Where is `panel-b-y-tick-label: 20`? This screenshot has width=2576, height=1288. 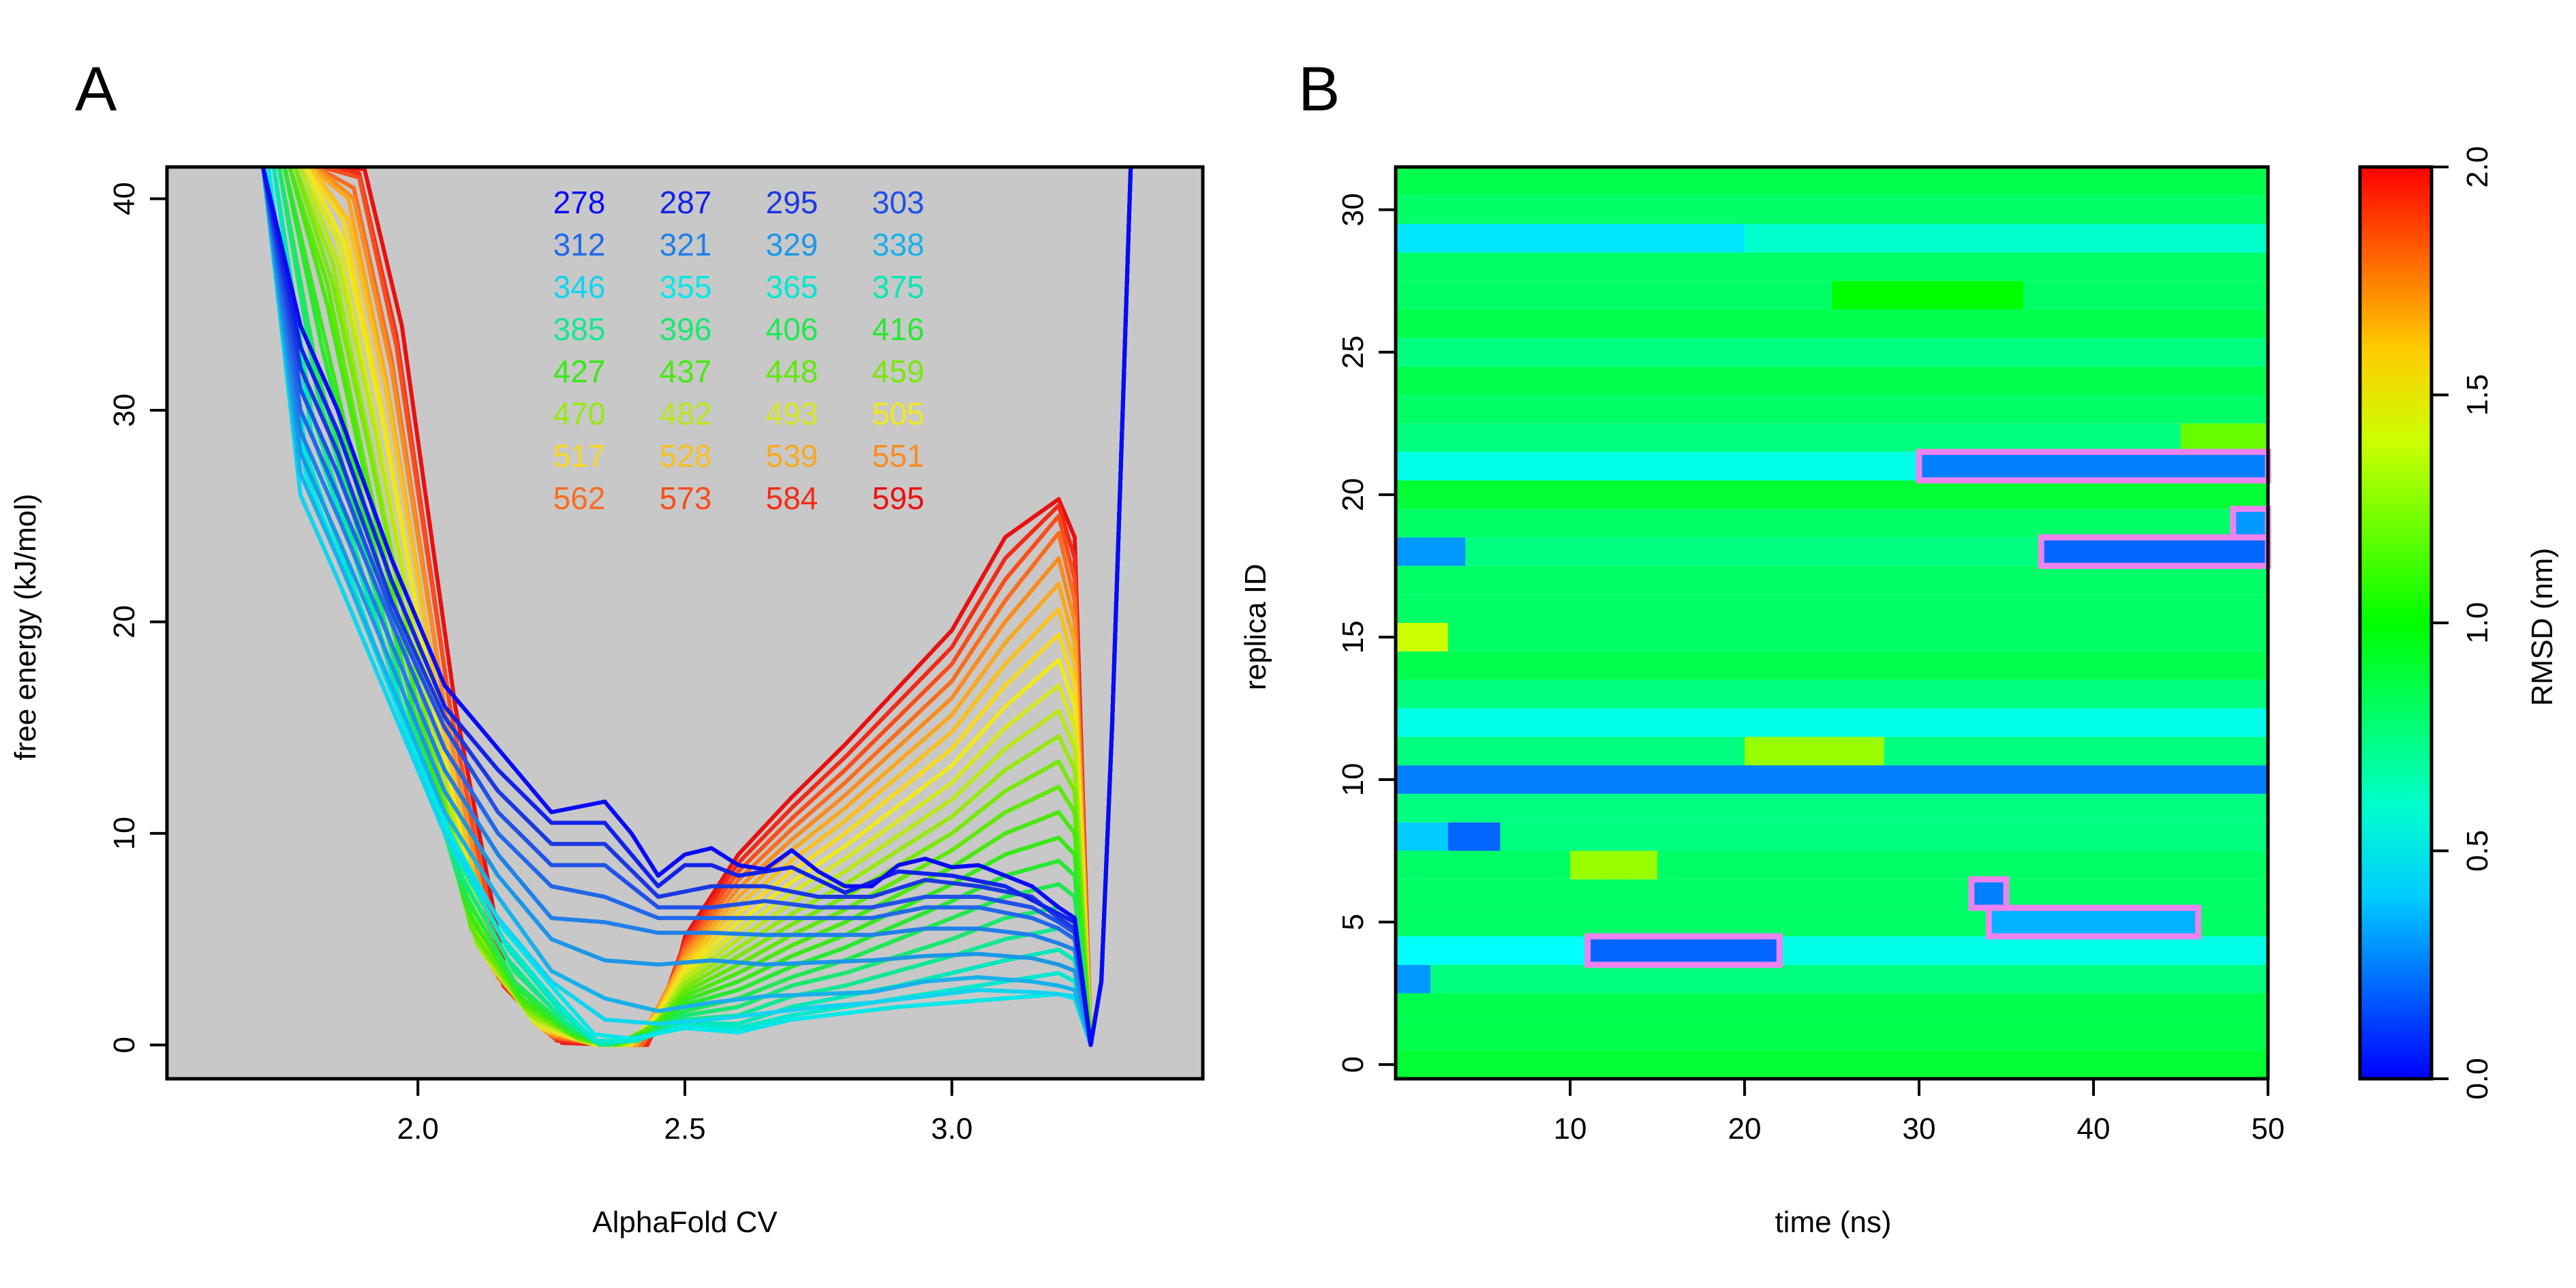
panel-b-y-tick-label: 20 is located at coordinates (1353, 494).